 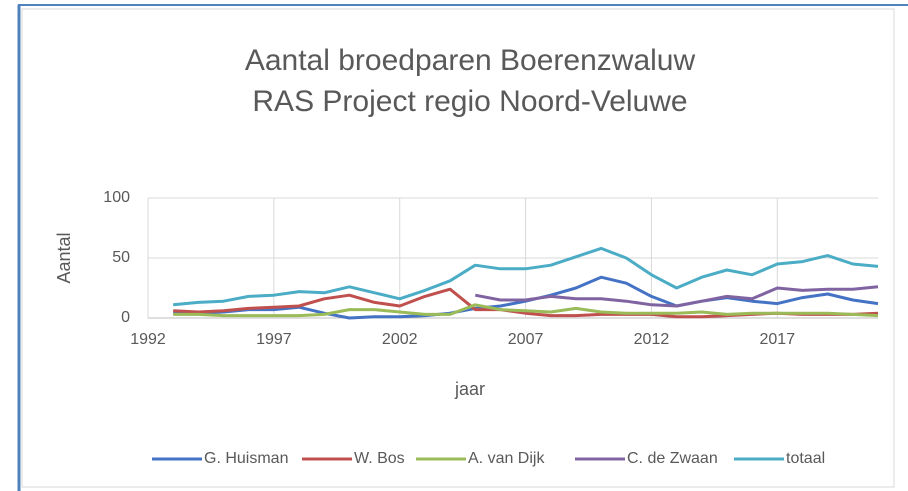 I want to click on x-tick-label: 2012, so click(x=652, y=339).